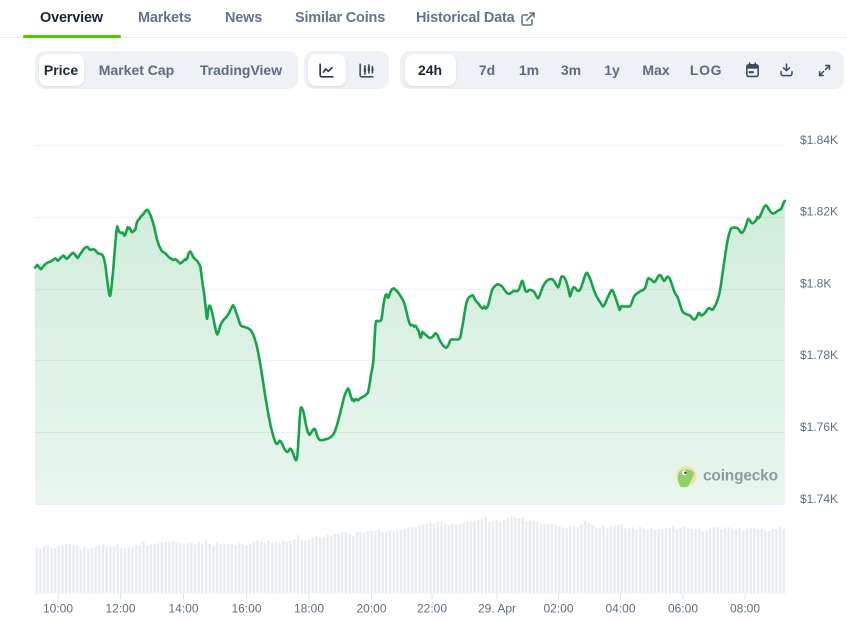 The height and width of the screenshot is (622, 847). Describe the element at coordinates (497, 609) in the screenshot. I see `svg-text: 29. Apr` at that location.